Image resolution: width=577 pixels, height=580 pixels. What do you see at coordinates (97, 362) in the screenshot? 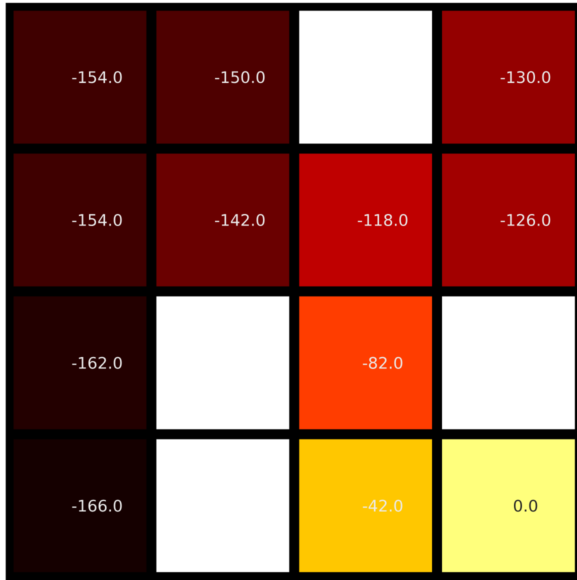
I see `data-label: -162.0` at bounding box center [97, 362].